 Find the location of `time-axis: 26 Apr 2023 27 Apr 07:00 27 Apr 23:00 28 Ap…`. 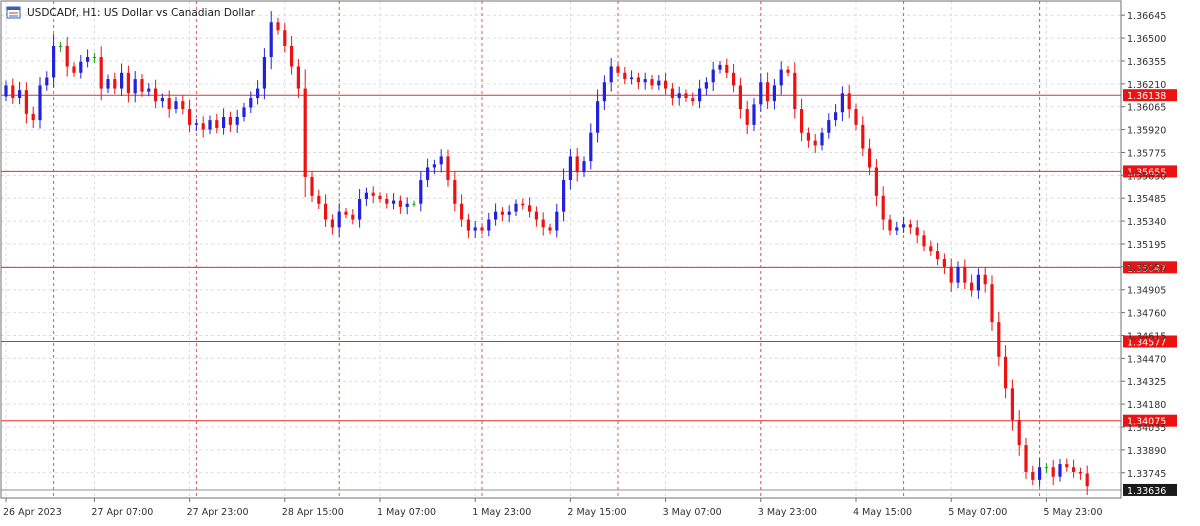

time-axis: 26 Apr 2023 27 Apr 07:00 27 Apr 23:00 28 Ap… is located at coordinates (553, 508).